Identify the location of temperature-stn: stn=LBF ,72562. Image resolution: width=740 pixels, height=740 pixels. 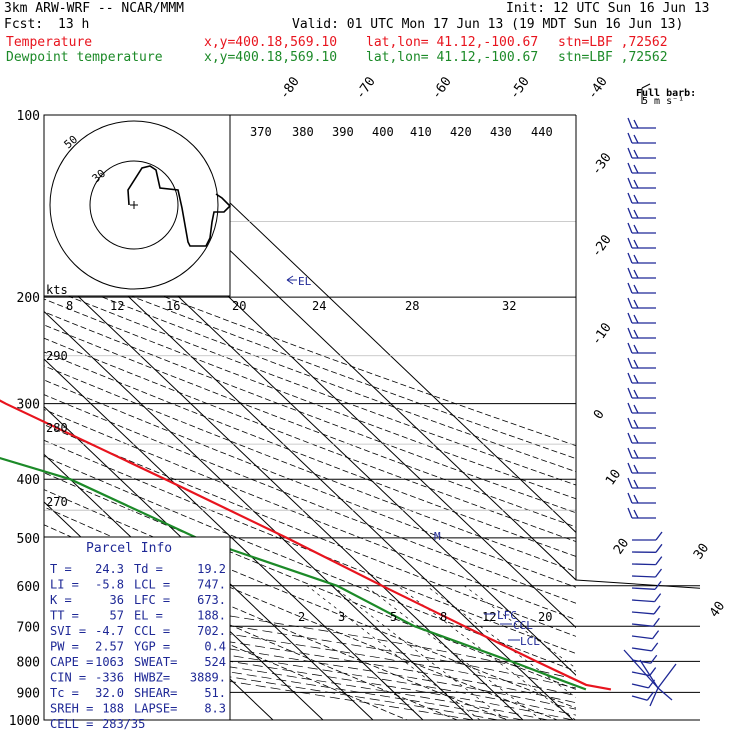
(613, 42).